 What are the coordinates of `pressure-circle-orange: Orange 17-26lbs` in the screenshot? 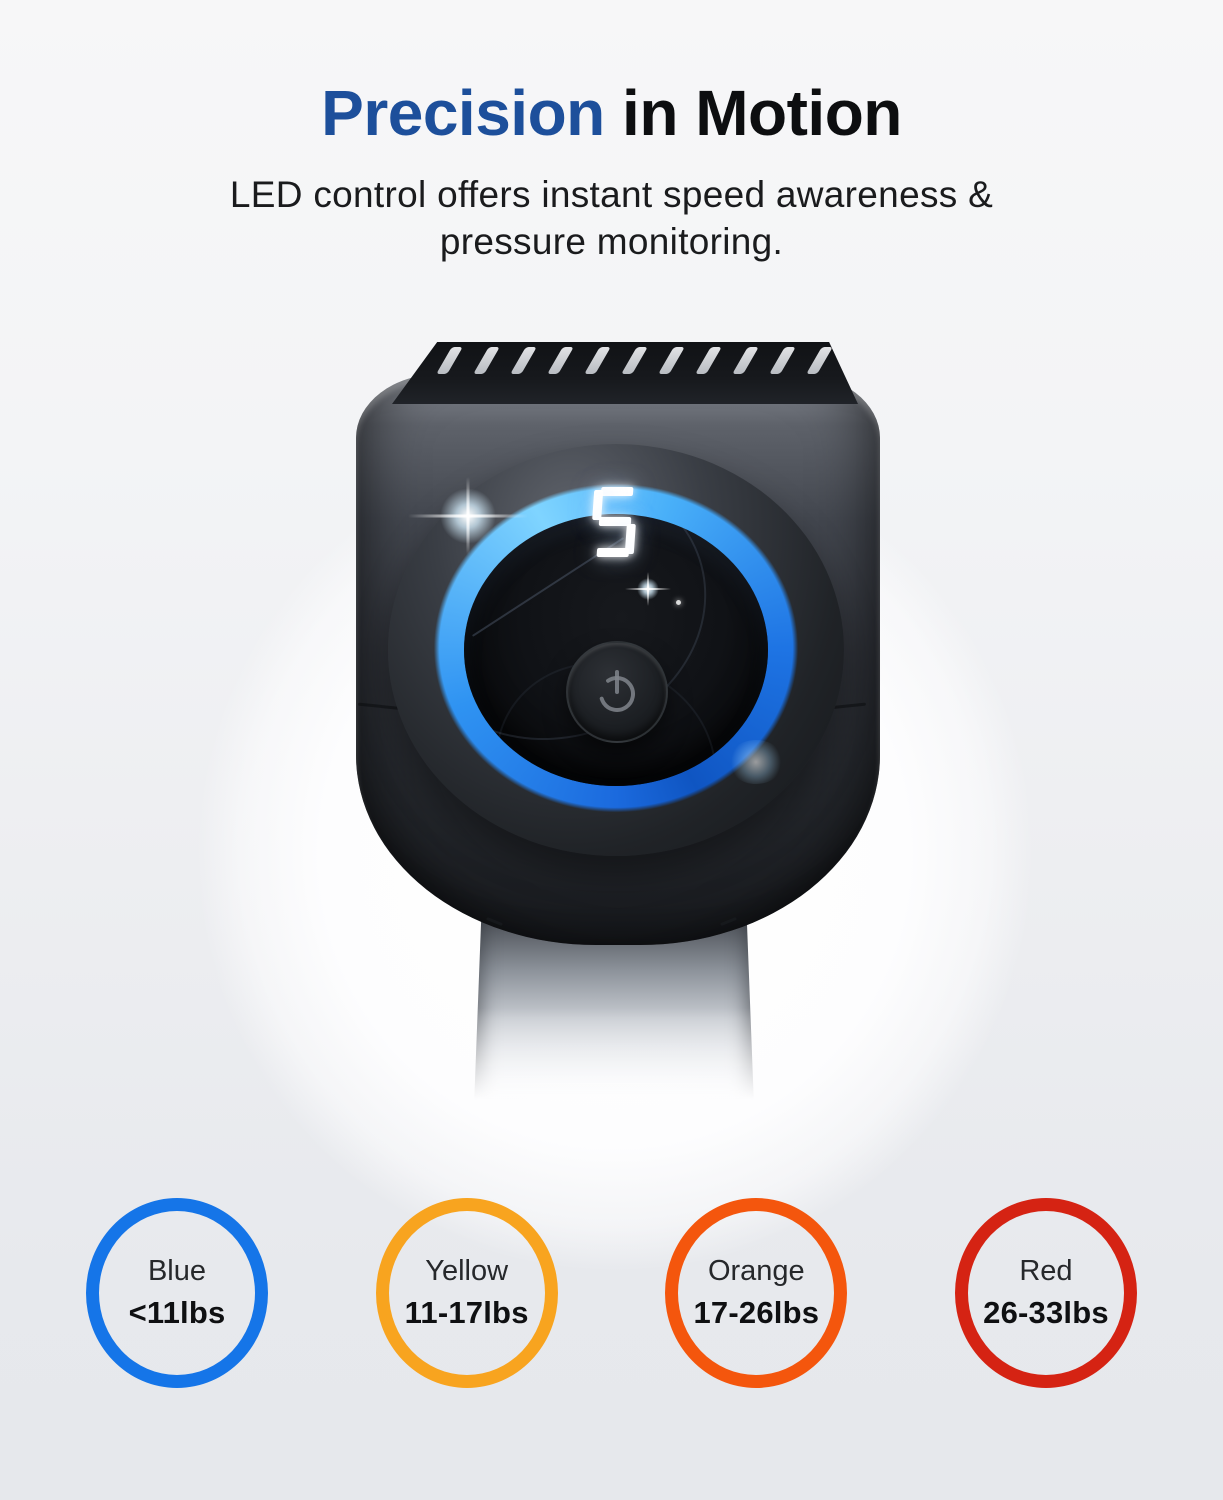 It's located at (756, 1293).